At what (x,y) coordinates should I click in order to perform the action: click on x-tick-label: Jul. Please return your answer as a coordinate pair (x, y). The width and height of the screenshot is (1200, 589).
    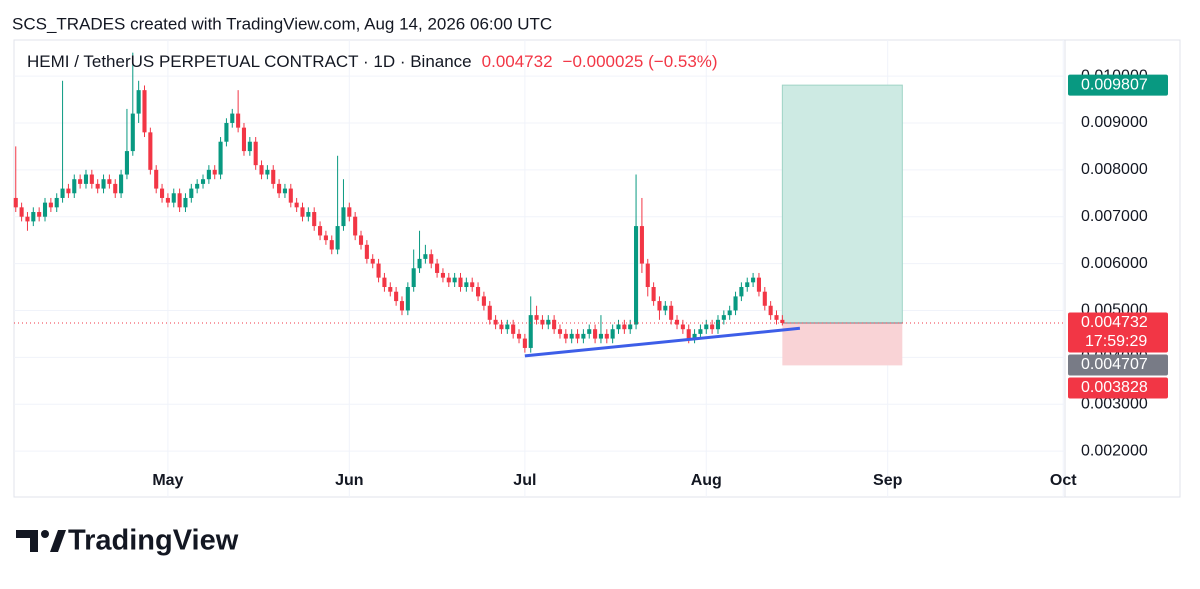
    Looking at the image, I should click on (524, 480).